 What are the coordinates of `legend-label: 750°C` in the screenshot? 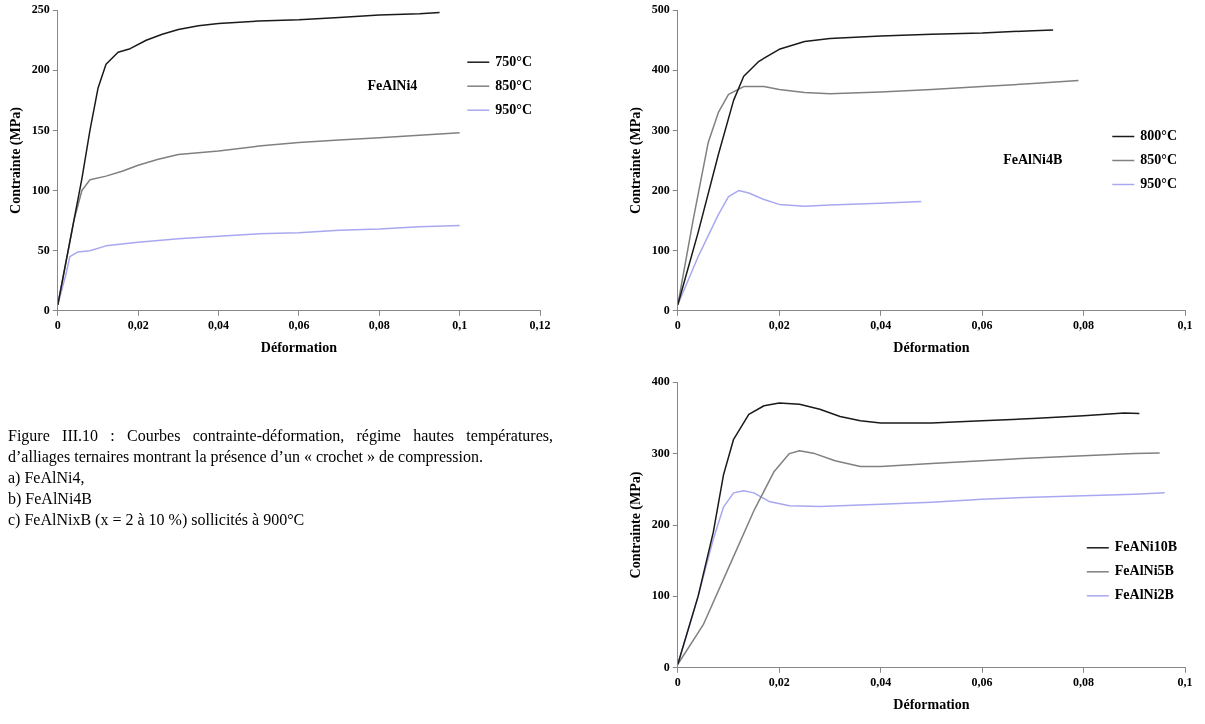 It's located at (514, 61).